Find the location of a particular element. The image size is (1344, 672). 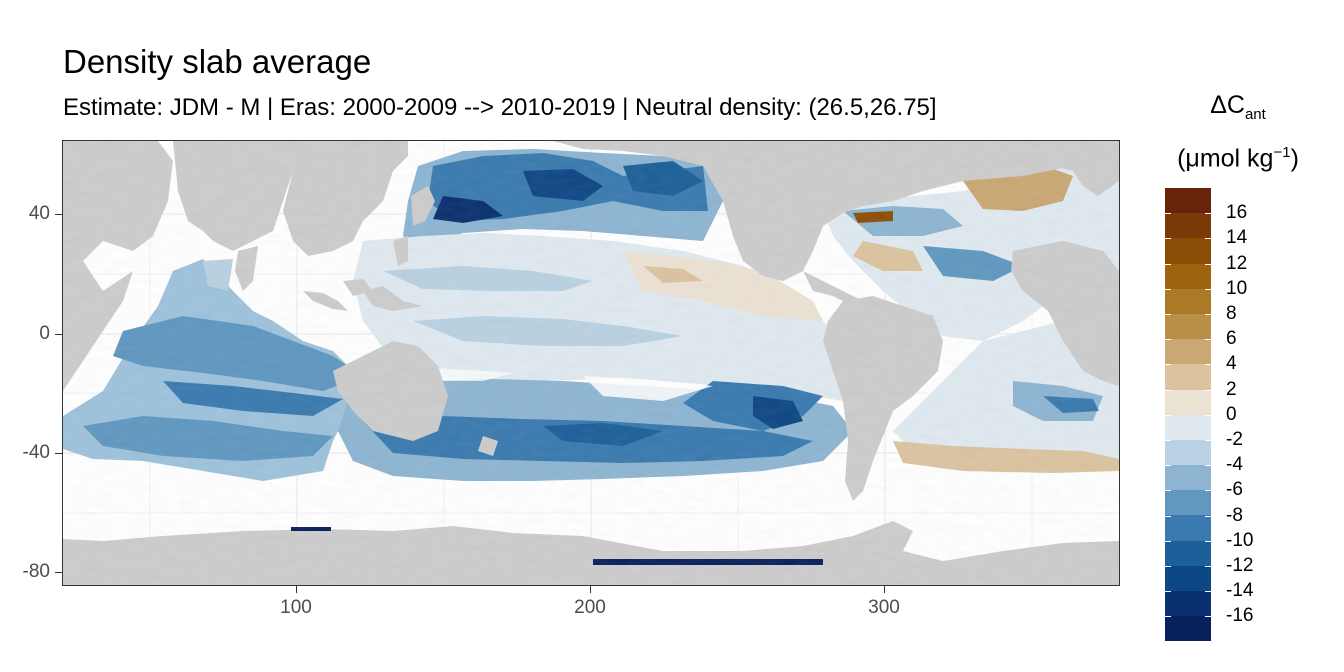

legend-tick-label: 2 is located at coordinates (1231, 389).